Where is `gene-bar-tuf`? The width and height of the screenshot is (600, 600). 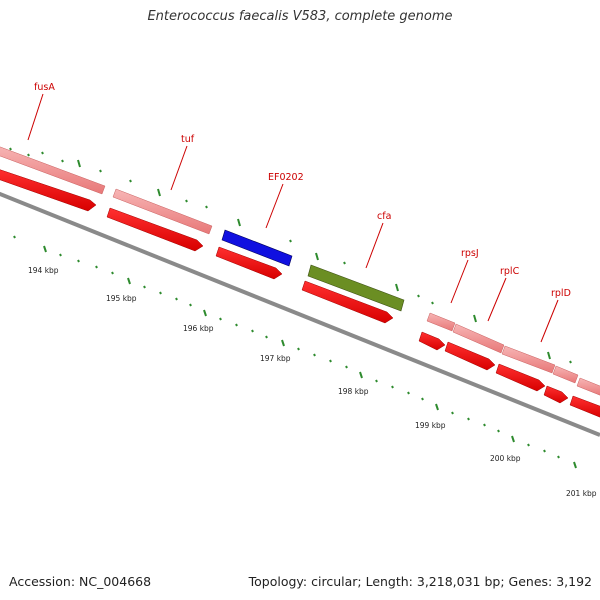
gene-bar-tuf is located at coordinates (162, 211).